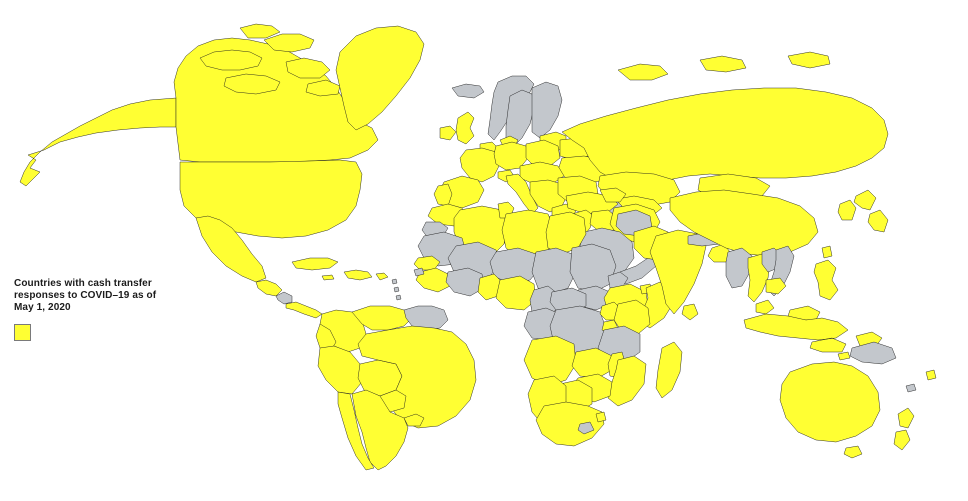 The image size is (968, 501). I want to click on country-eswatini, so click(601, 417).